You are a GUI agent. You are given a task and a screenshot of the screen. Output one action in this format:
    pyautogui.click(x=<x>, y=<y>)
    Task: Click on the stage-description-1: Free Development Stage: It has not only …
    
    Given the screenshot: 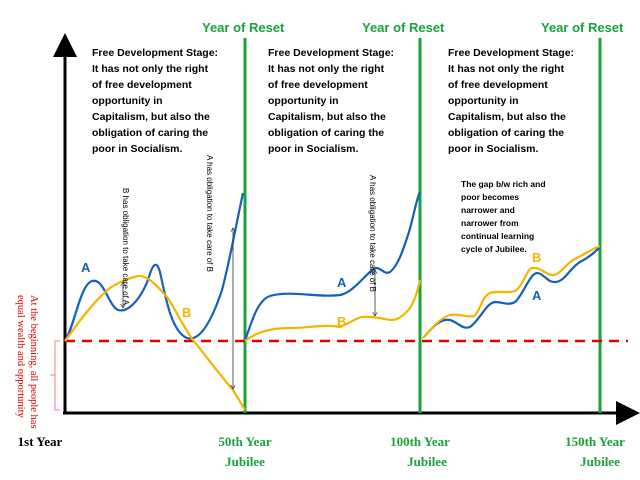 What is the action you would take?
    pyautogui.click(x=155, y=101)
    